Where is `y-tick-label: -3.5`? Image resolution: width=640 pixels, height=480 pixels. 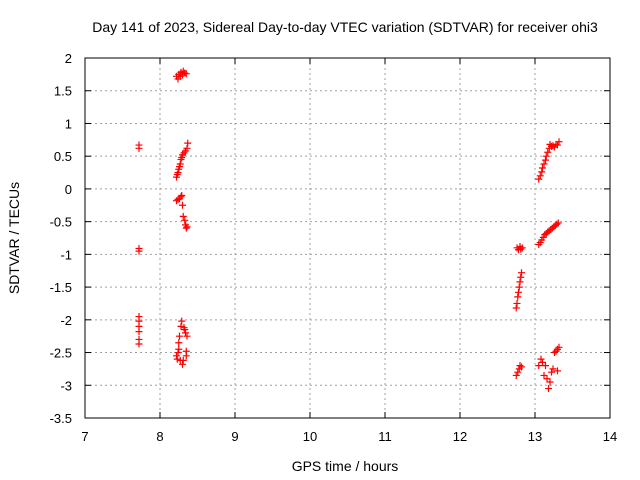
y-tick-label: -3.5 is located at coordinates (61, 418).